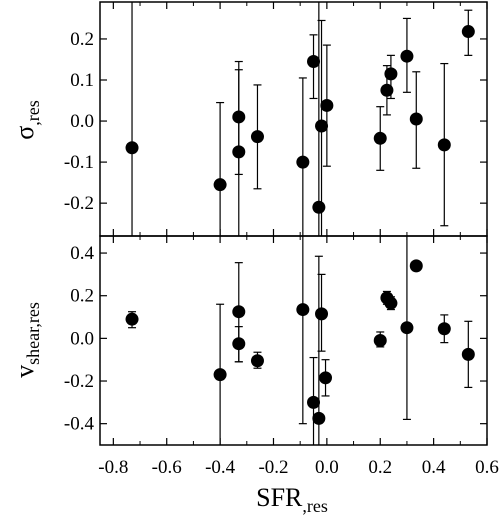 The image size is (500, 519). I want to click on x-tick-label: 0.0, so click(327, 467).